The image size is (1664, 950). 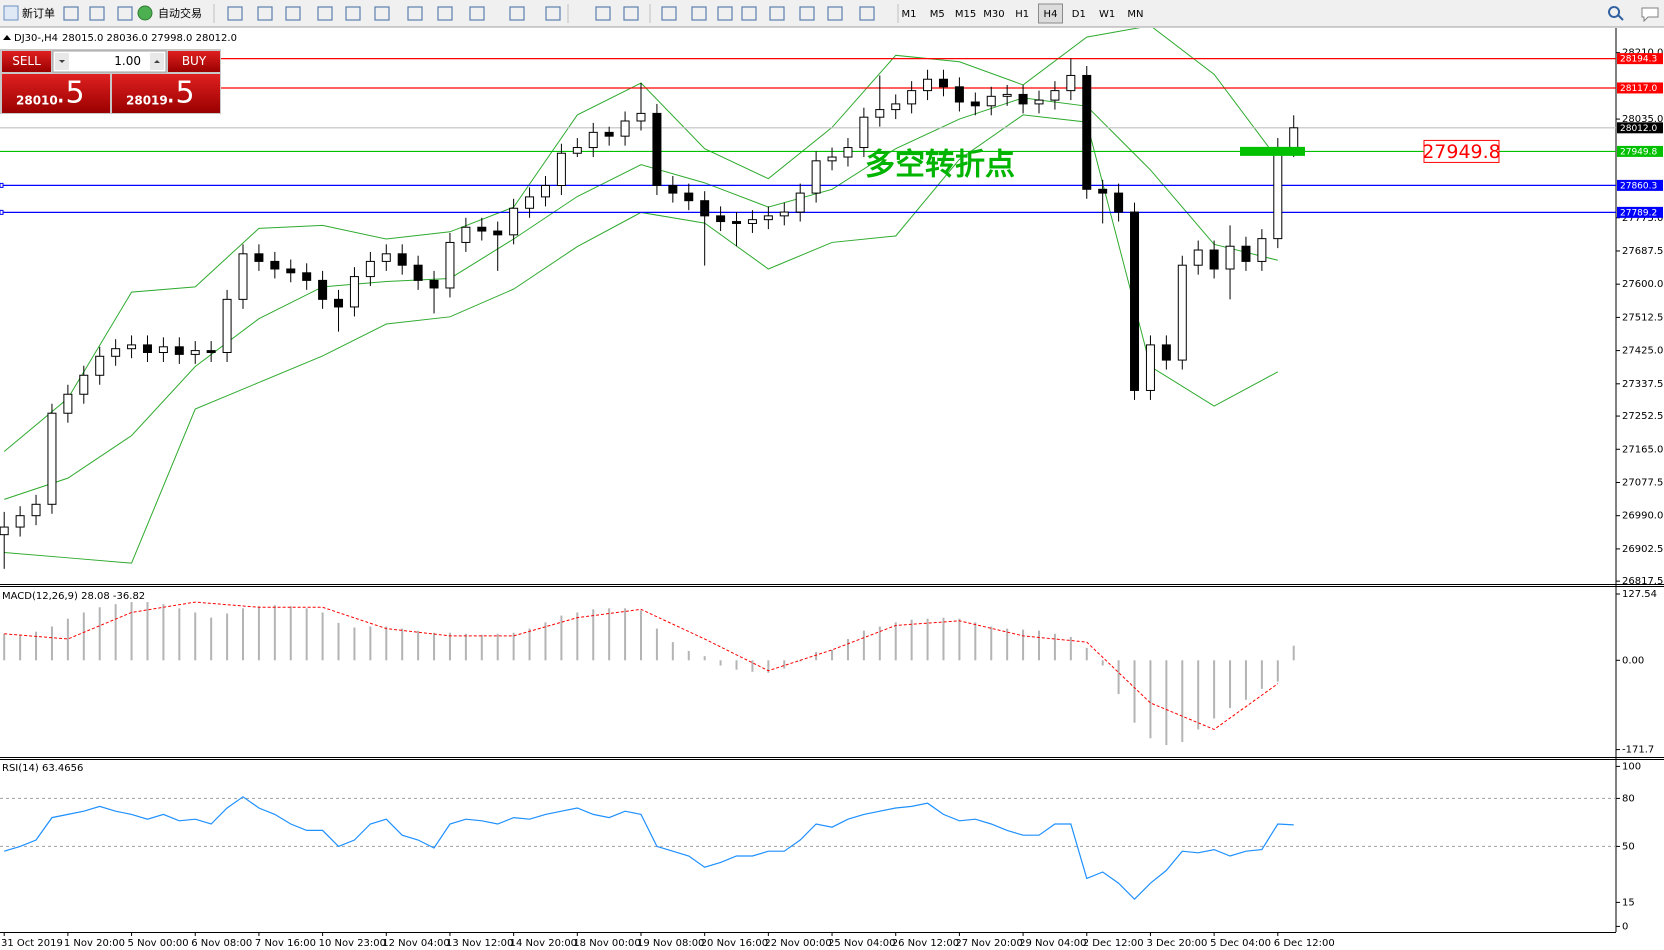 I want to click on x-tick-label: 27 Nov 20:00, so click(x=988, y=943).